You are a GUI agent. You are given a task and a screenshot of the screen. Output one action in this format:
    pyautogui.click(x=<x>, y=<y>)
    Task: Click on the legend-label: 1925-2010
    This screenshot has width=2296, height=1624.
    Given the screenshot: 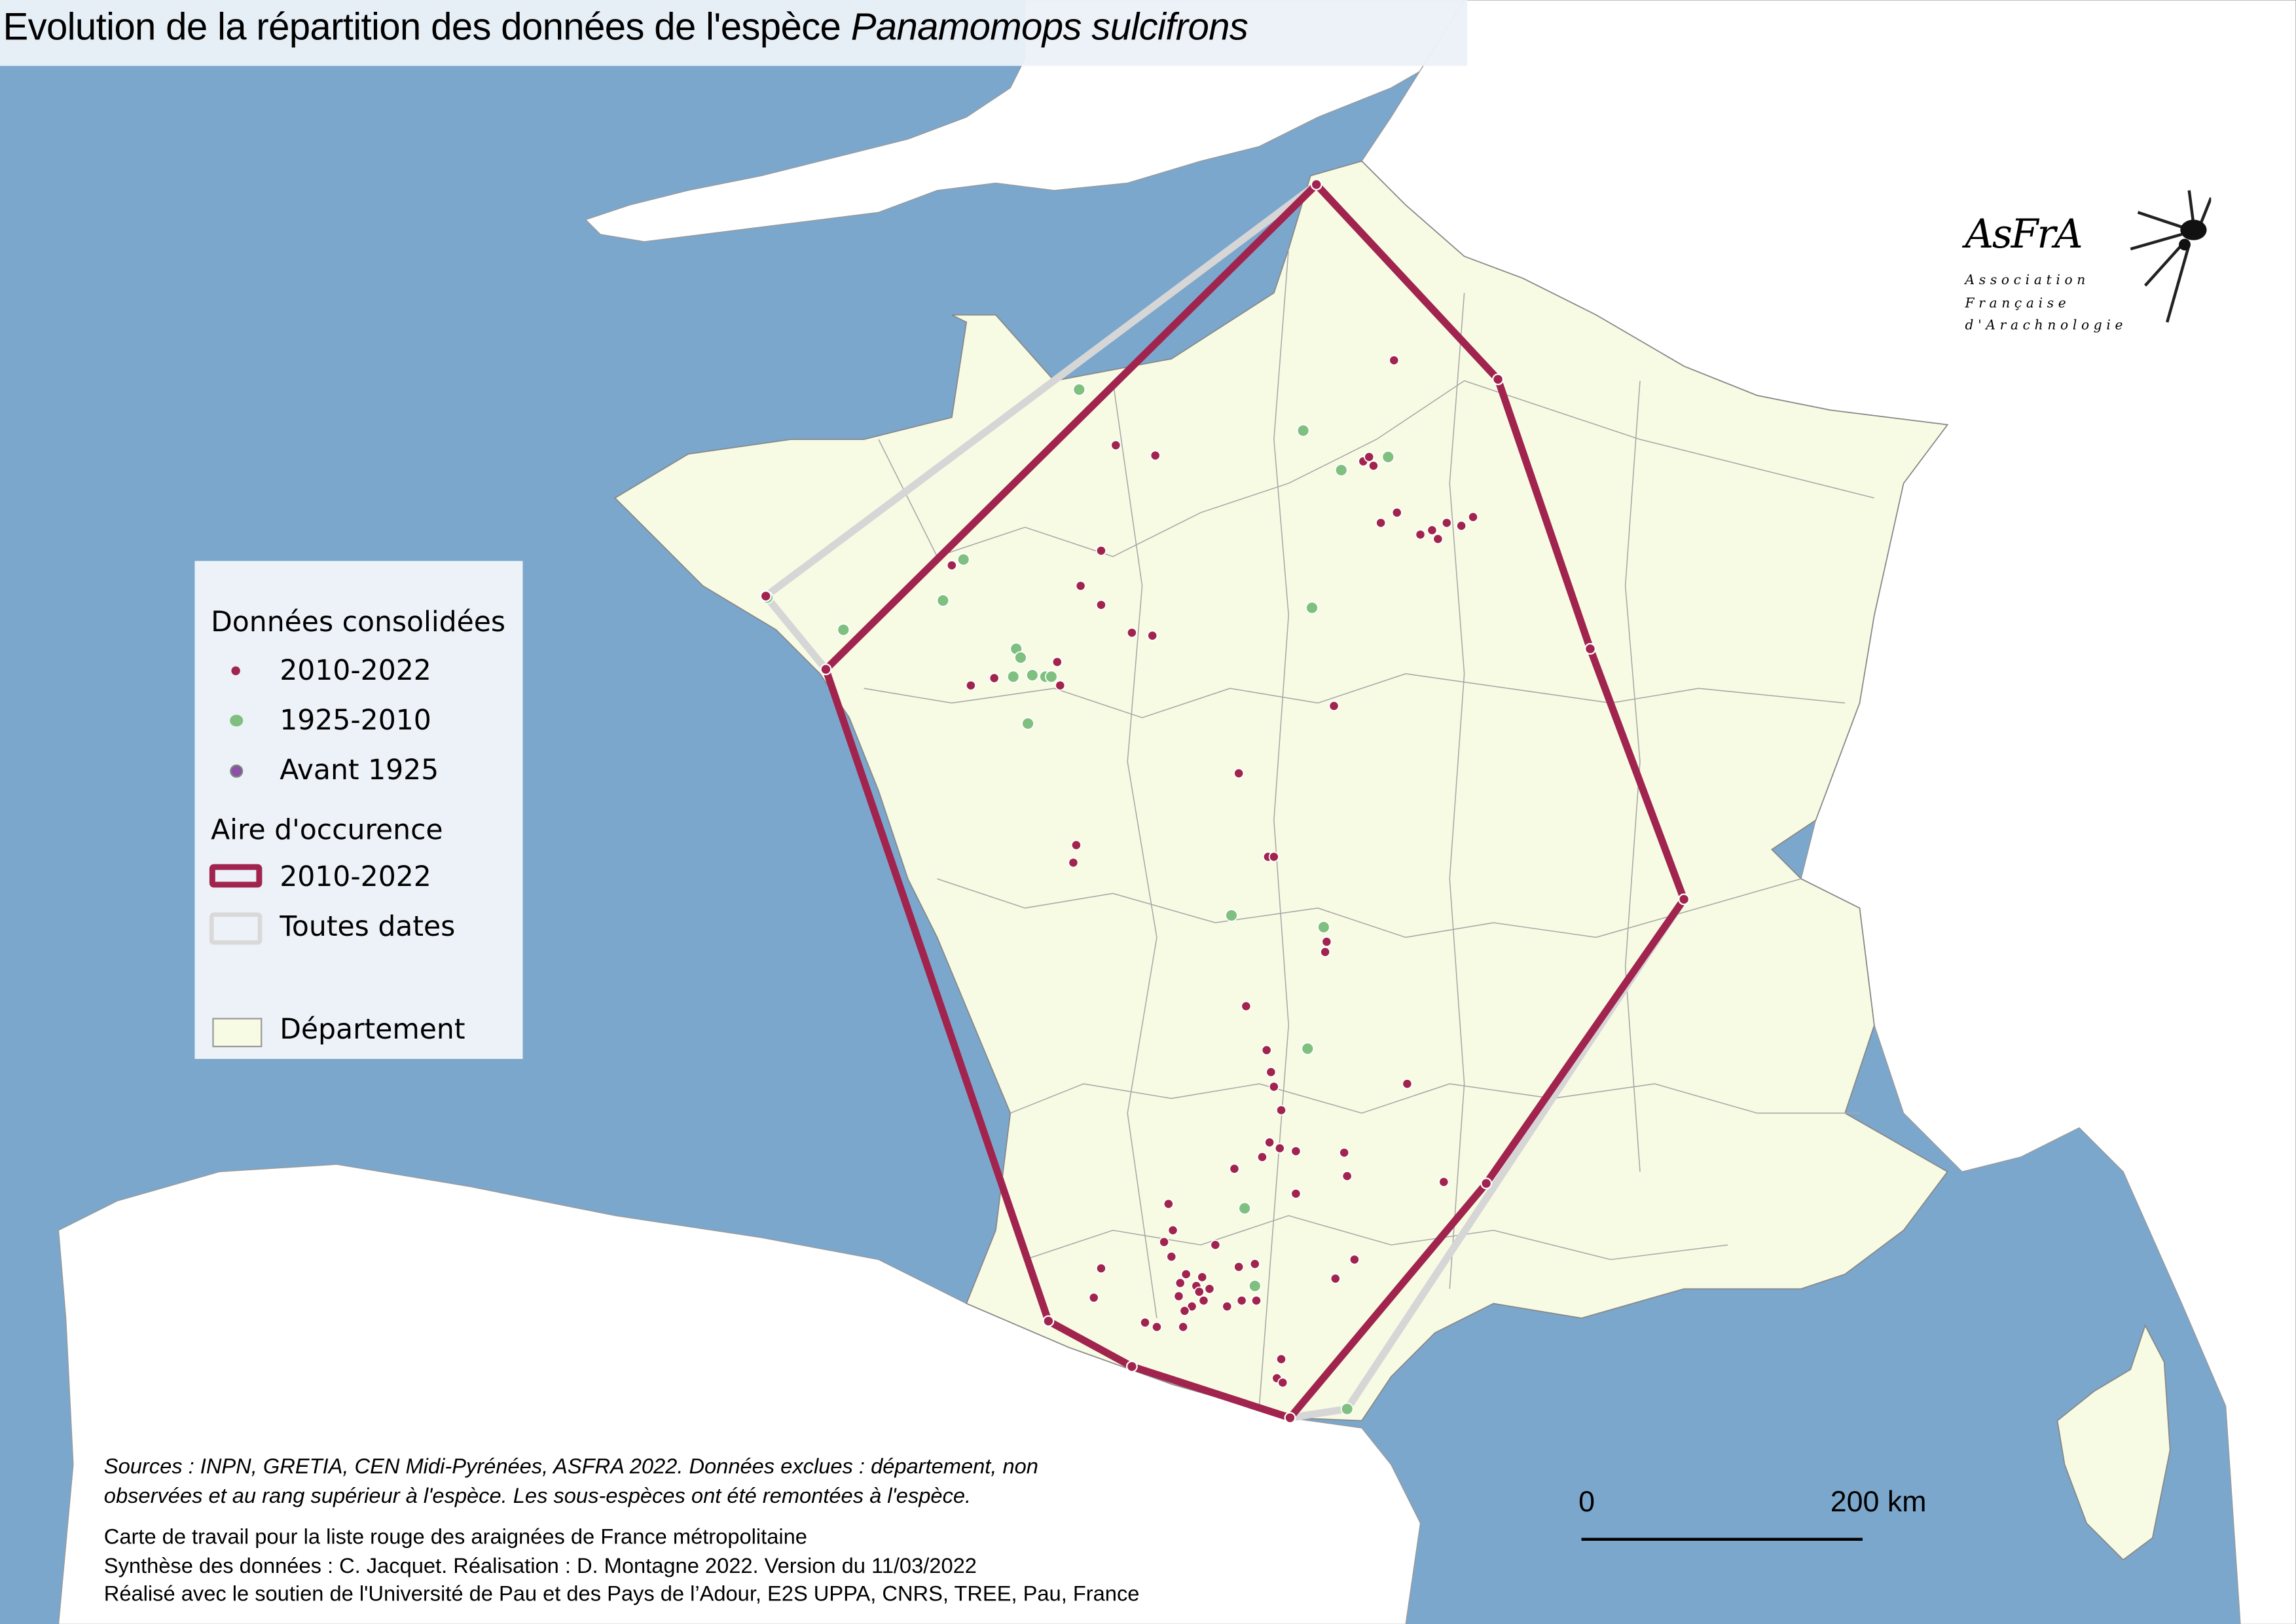 What is the action you would take?
    pyautogui.click(x=355, y=720)
    